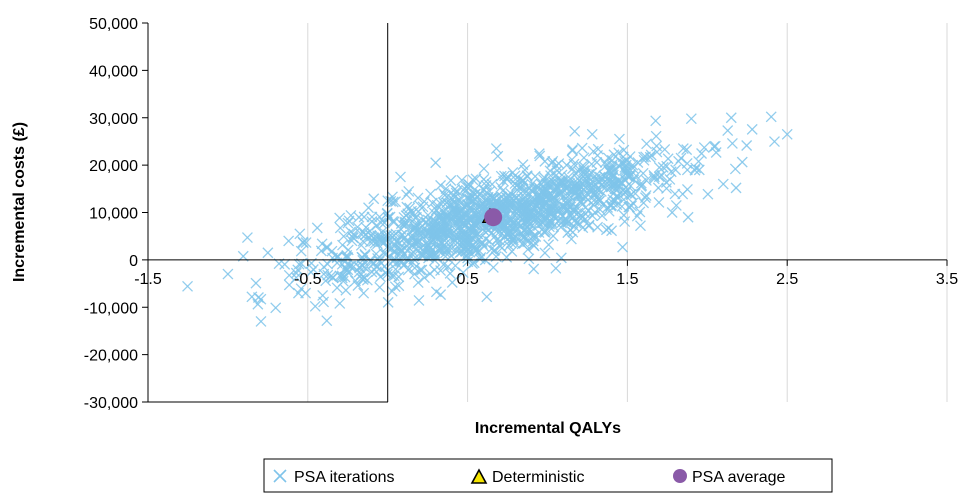  Describe the element at coordinates (19, 202) in the screenshot. I see `y-axis-title: Incremental costs (£)` at that location.